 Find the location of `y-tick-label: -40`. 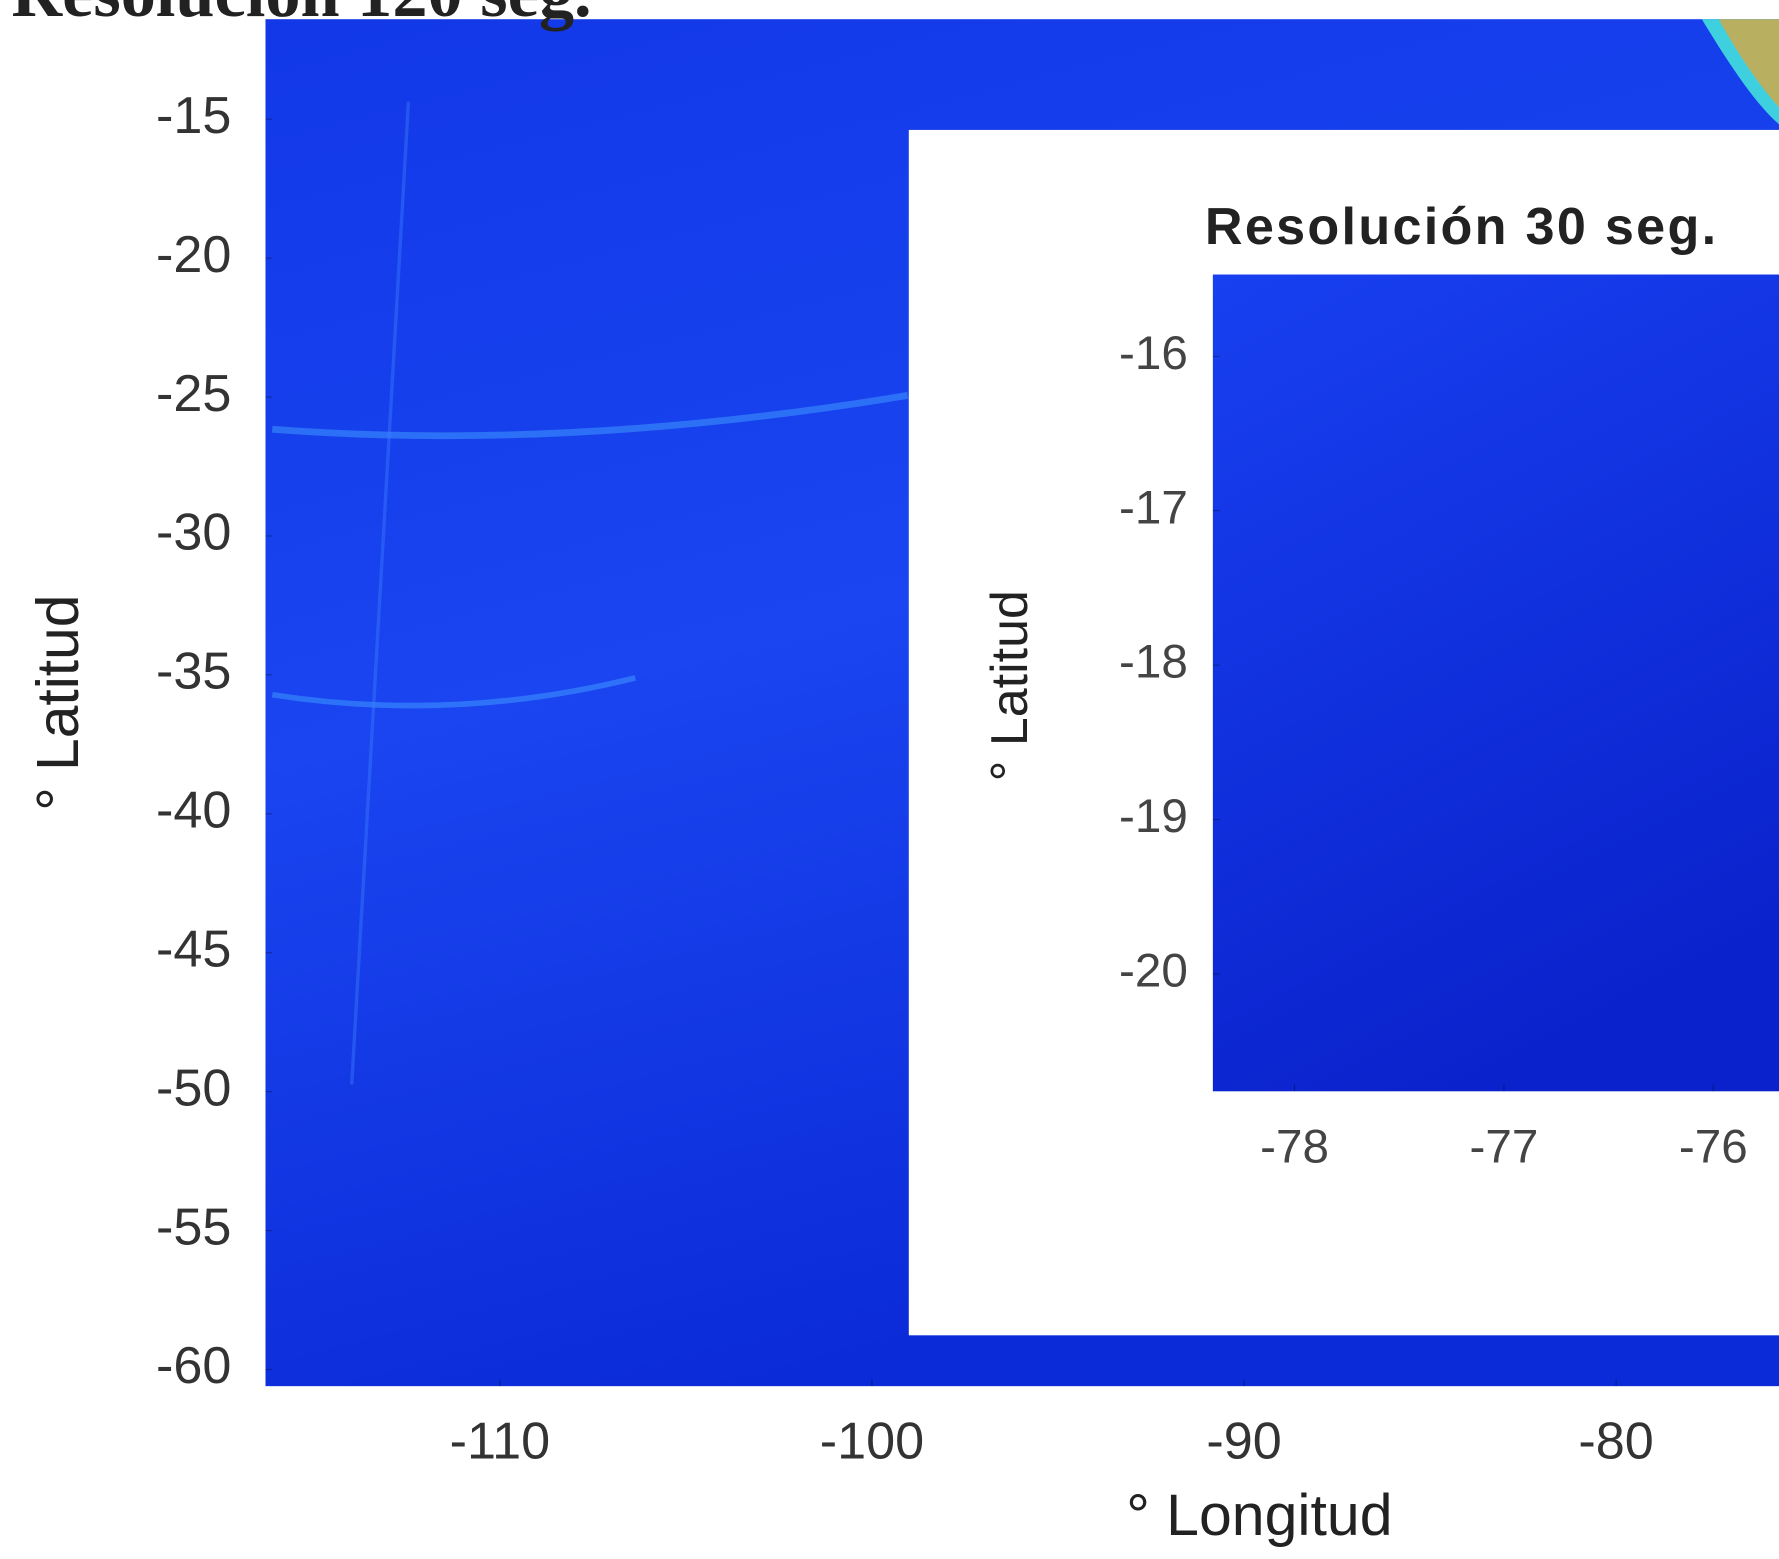

y-tick-label: -40 is located at coordinates (193, 811).